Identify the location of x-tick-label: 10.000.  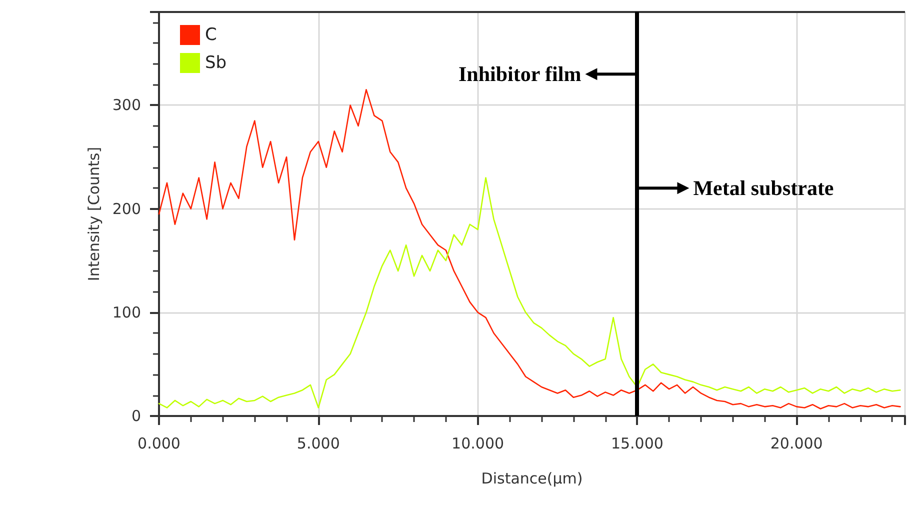
(478, 443).